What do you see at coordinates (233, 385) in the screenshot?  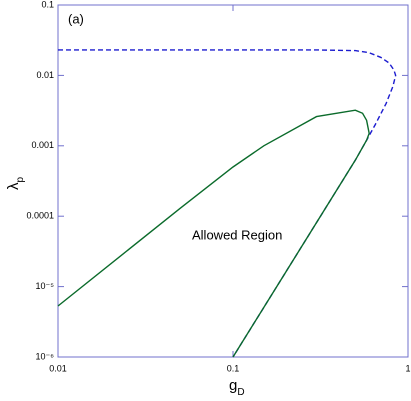 I see `x-label-main: g` at bounding box center [233, 385].